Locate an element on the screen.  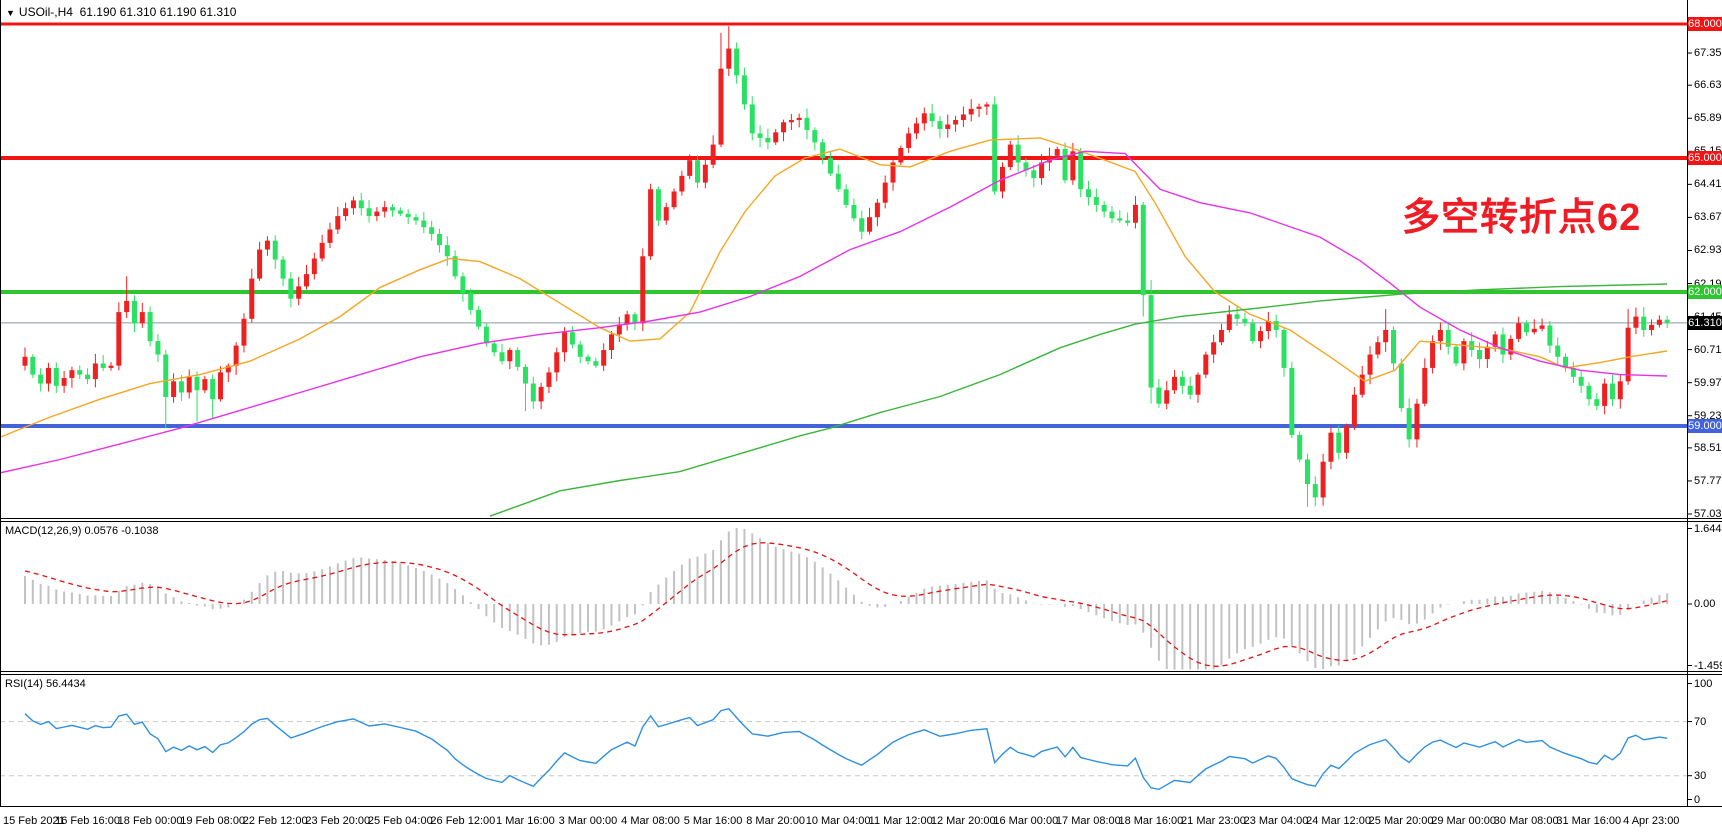
current-price-badge: 61.310 is located at coordinates (1705, 322).